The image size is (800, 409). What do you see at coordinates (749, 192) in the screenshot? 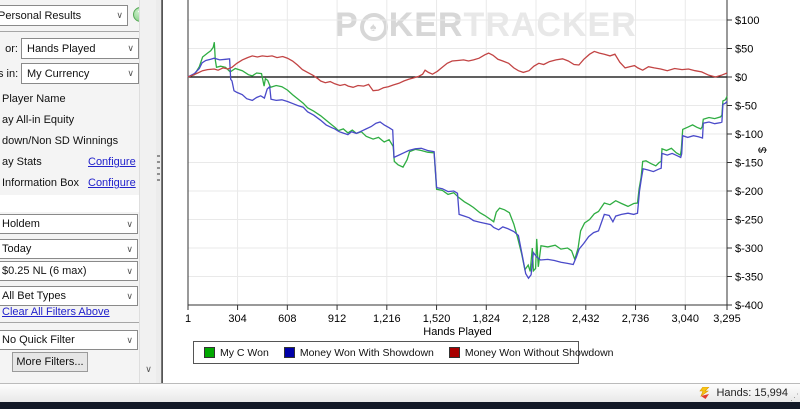
I see `svg-text: $-200` at bounding box center [749, 192].